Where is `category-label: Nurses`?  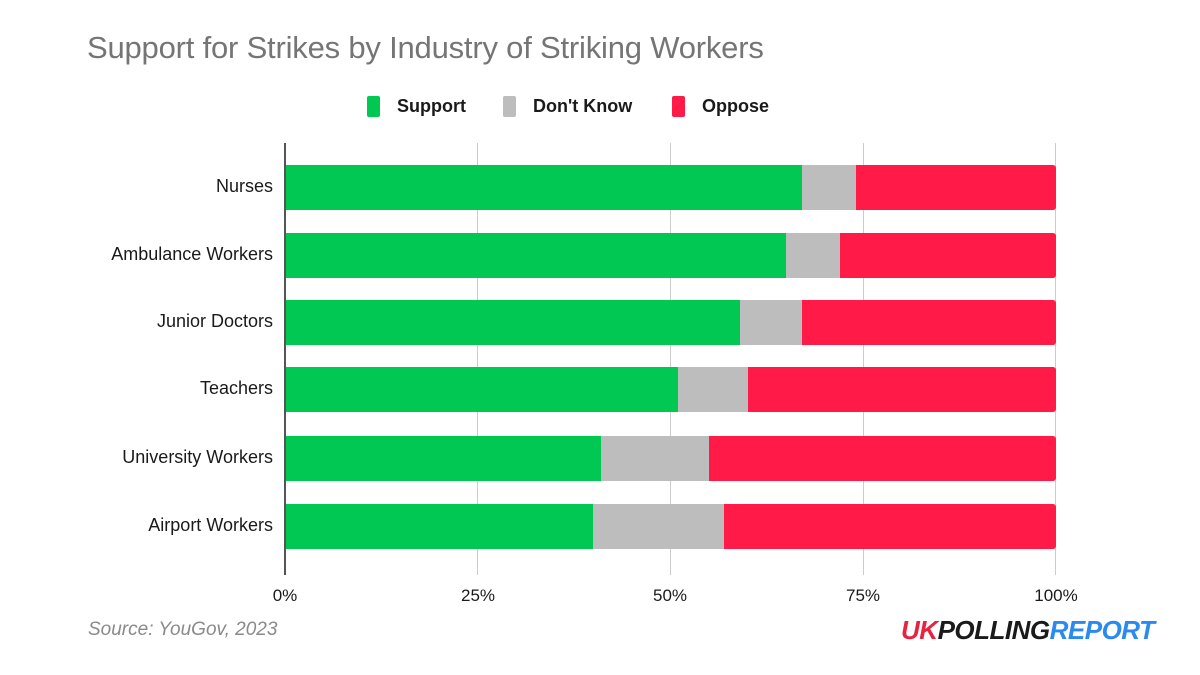
category-label: Nurses is located at coordinates (244, 186).